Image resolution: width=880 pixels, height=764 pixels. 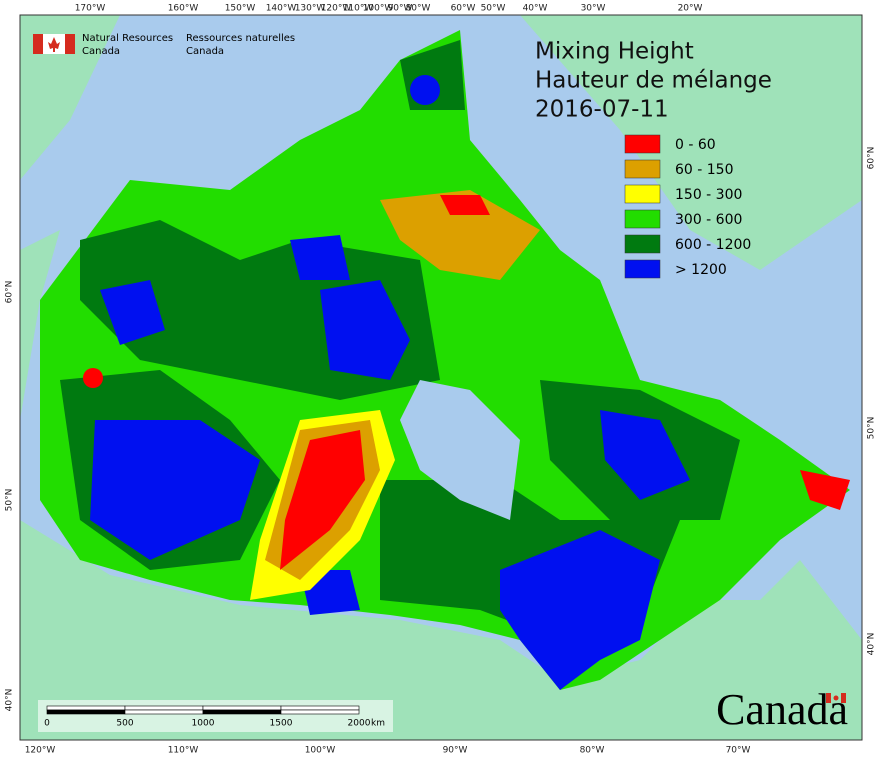 I want to click on tick-label: 40°W, so click(x=535, y=9).